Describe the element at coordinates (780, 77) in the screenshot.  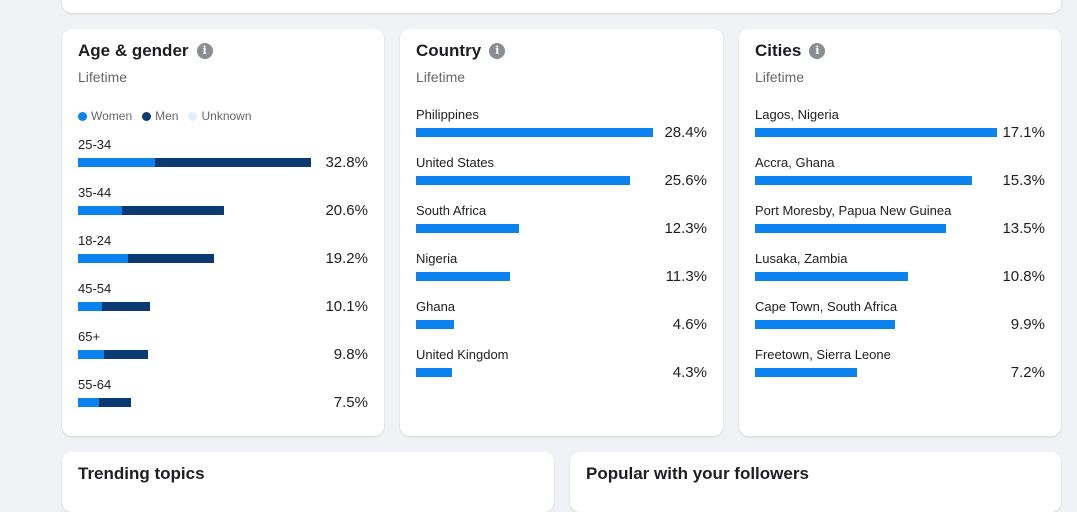
I see `cities-subtitle: Lifetime` at that location.